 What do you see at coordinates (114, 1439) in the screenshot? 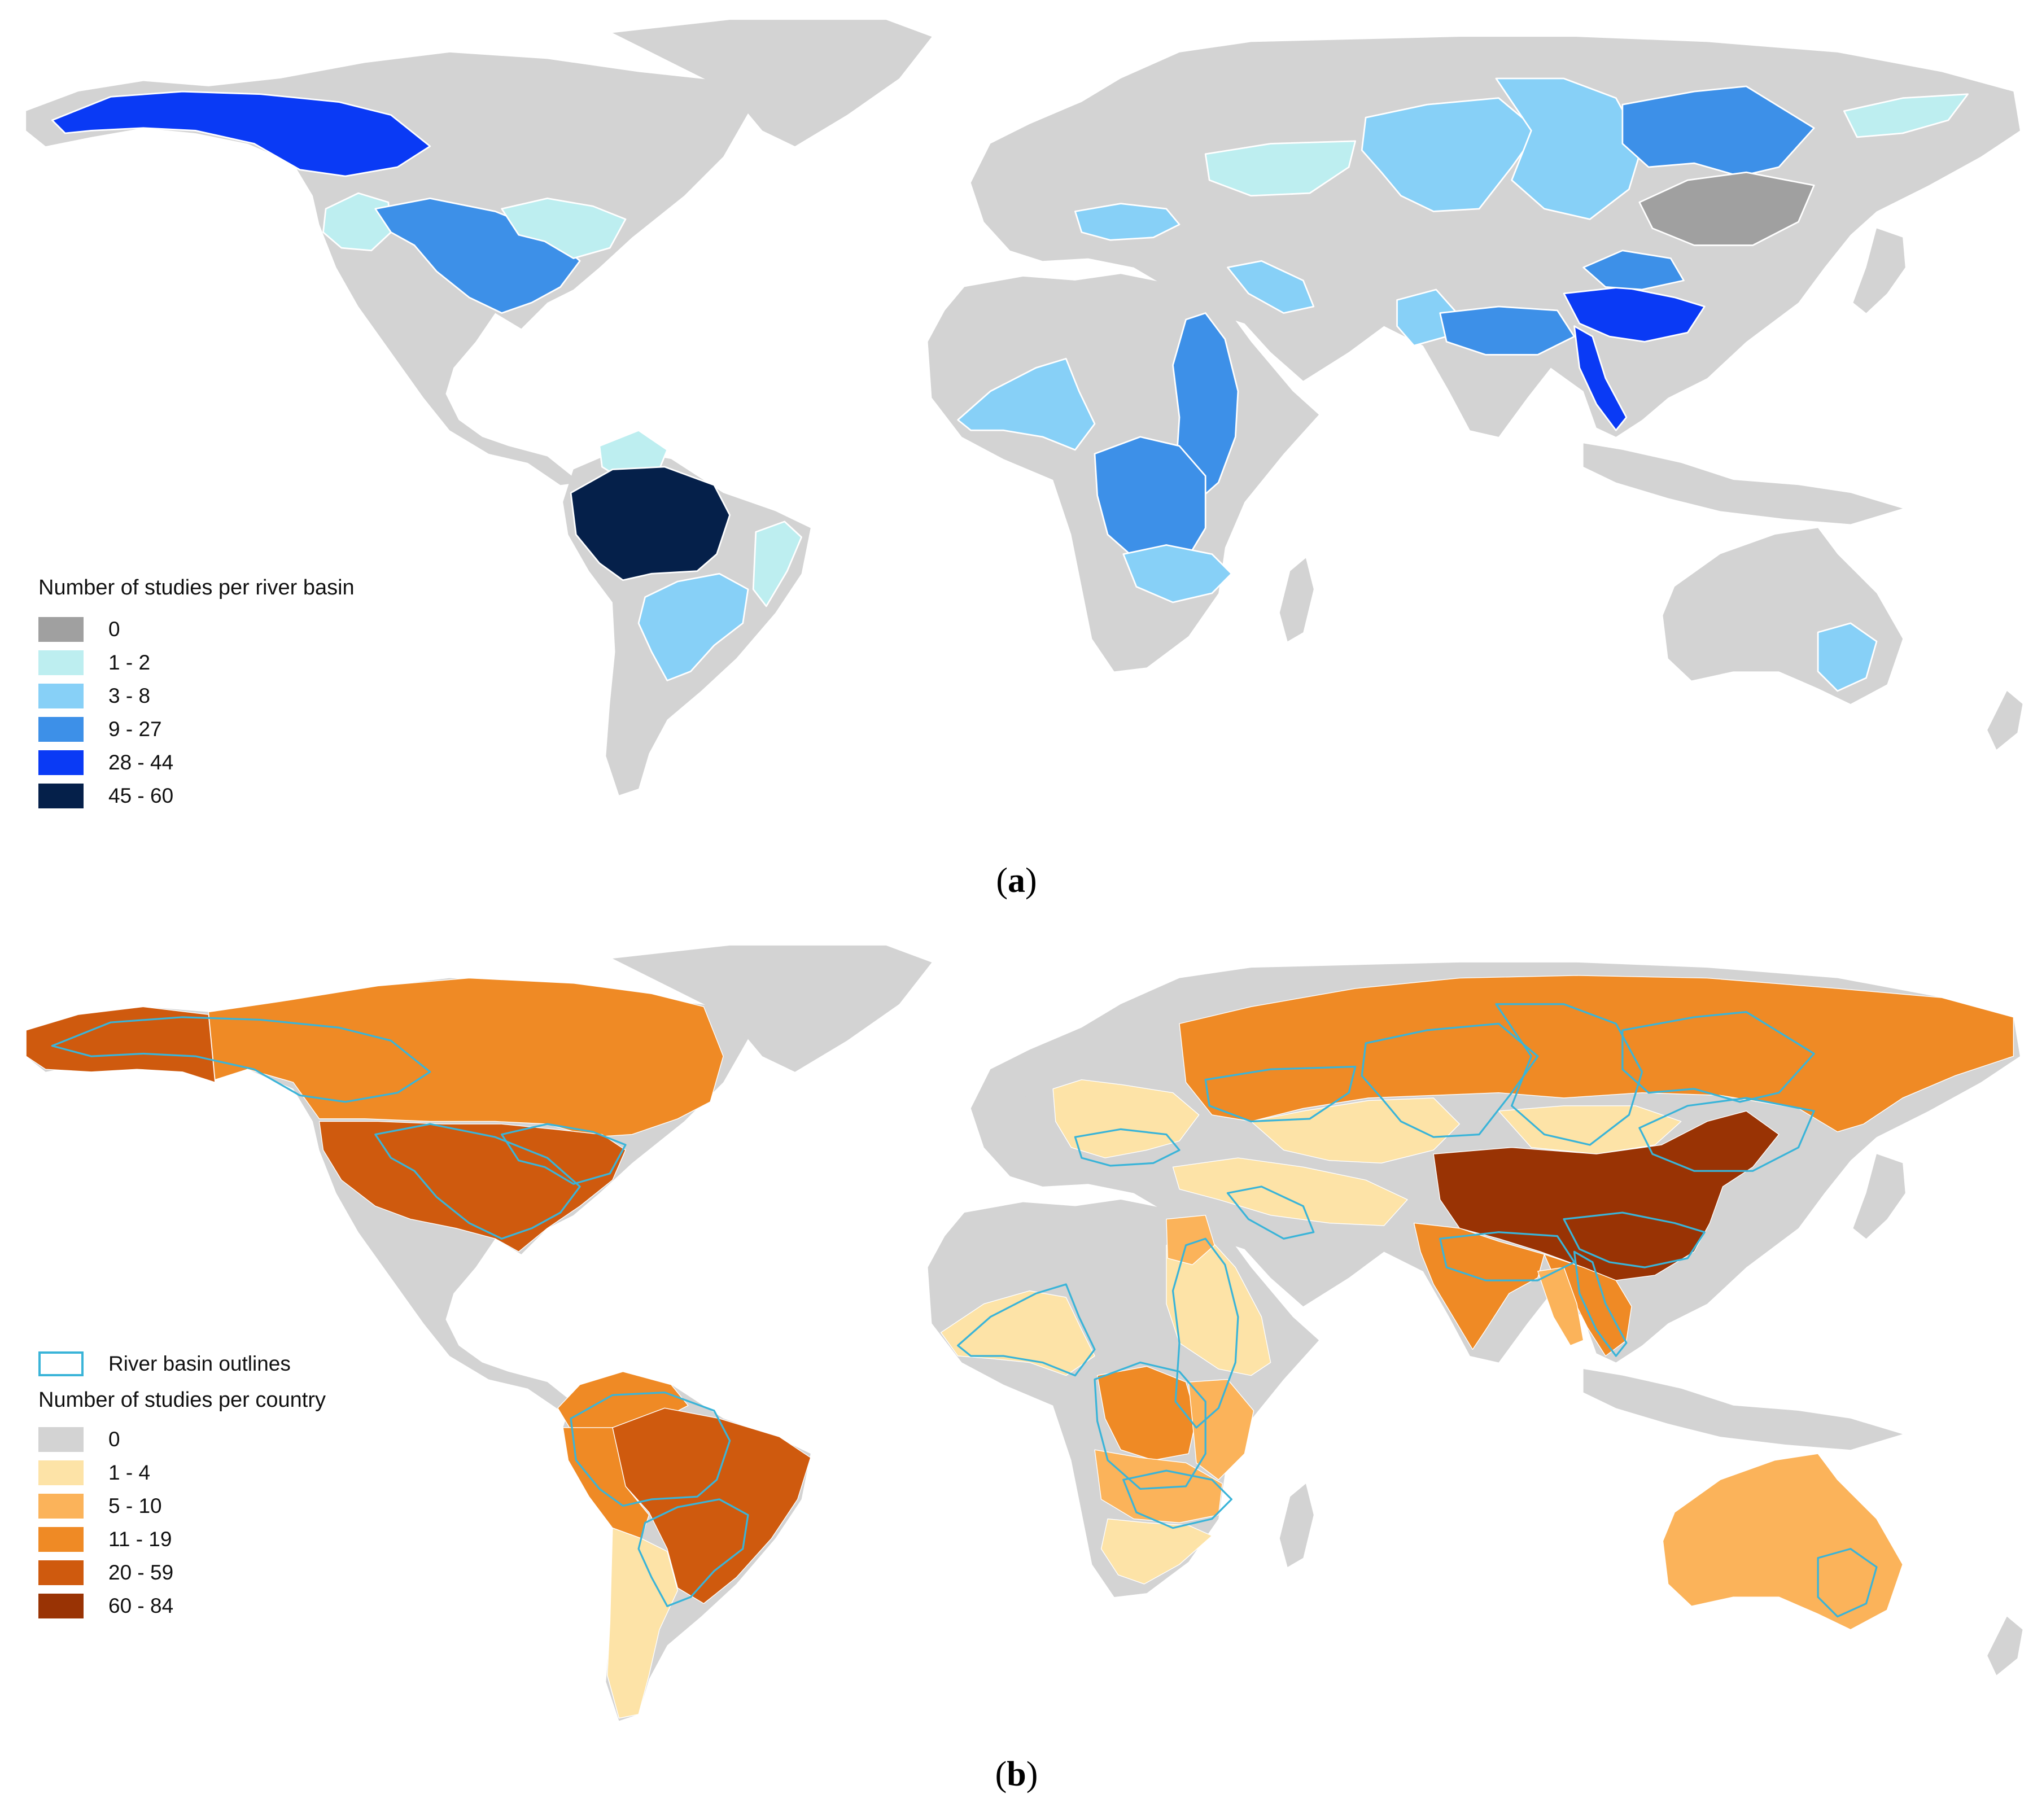
I see `country-legend-label: 0` at bounding box center [114, 1439].